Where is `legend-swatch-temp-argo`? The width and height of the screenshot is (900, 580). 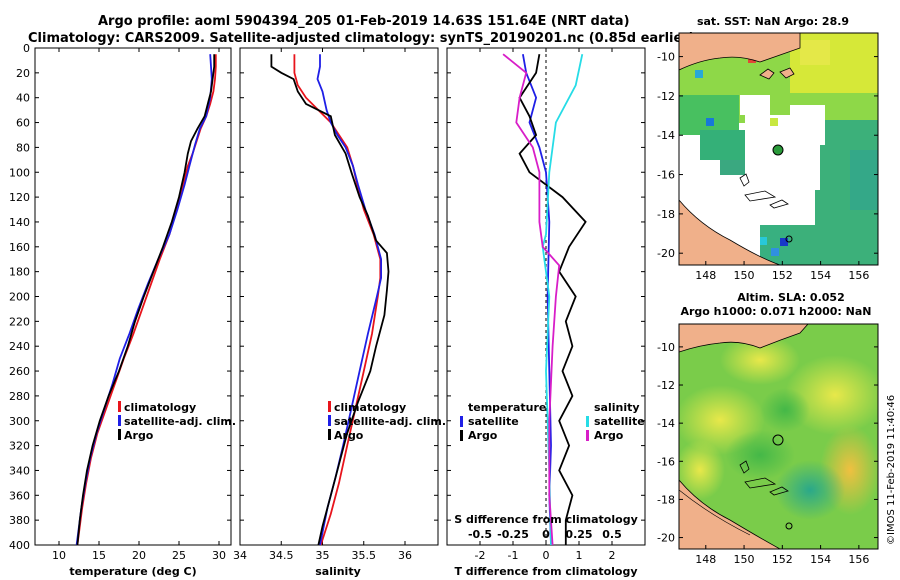
legend-swatch-temp-argo is located at coordinates (461, 435).